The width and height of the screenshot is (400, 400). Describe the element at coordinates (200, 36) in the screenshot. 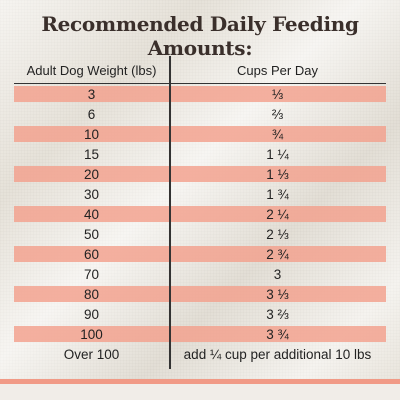

I see `page-title: Recommended Daily Feeding Amounts:` at that location.